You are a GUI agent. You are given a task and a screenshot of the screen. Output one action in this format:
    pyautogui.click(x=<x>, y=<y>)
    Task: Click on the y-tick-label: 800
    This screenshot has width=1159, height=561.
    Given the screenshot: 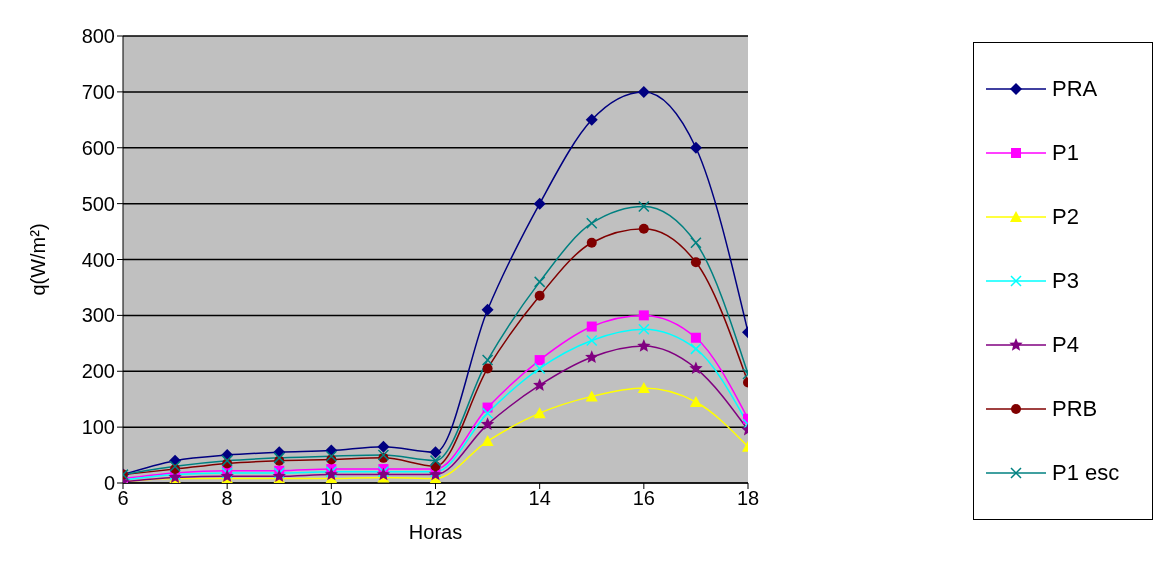 What is the action you would take?
    pyautogui.click(x=98, y=36)
    